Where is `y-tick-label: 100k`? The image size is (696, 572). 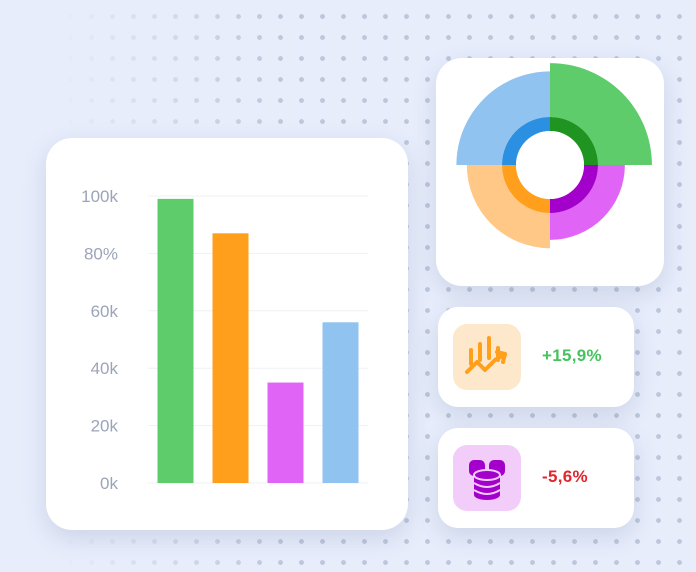 y-tick-label: 100k is located at coordinates (99, 196).